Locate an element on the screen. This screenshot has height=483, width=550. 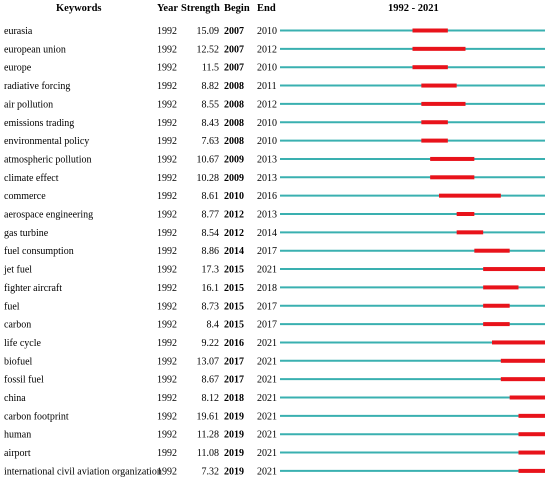
end-value: 2011 is located at coordinates (267, 86).